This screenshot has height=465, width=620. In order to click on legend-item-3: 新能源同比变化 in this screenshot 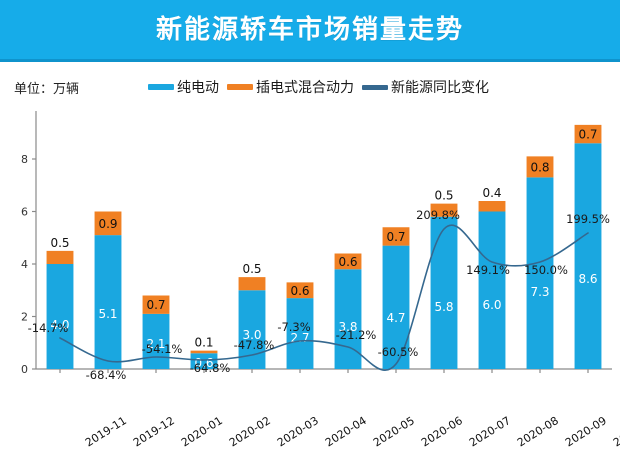, I will do `click(428, 87)`.